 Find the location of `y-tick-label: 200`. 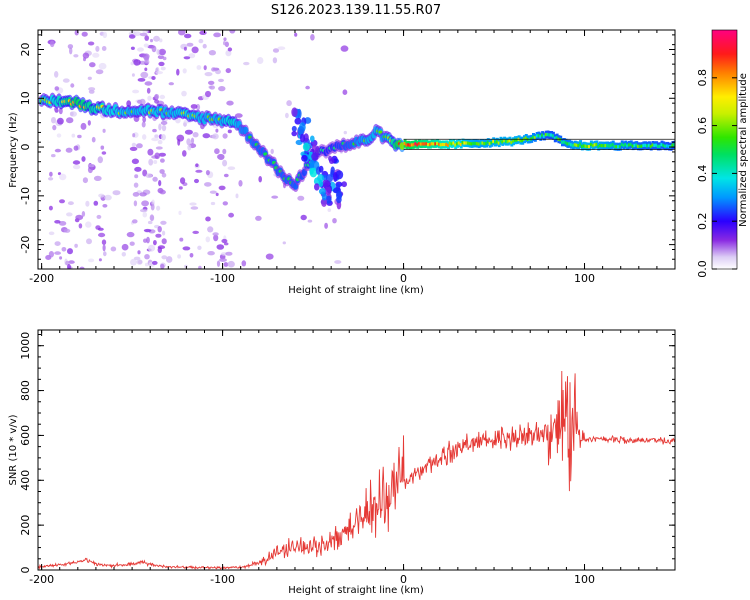

y-tick-label: 200 is located at coordinates (25, 525).